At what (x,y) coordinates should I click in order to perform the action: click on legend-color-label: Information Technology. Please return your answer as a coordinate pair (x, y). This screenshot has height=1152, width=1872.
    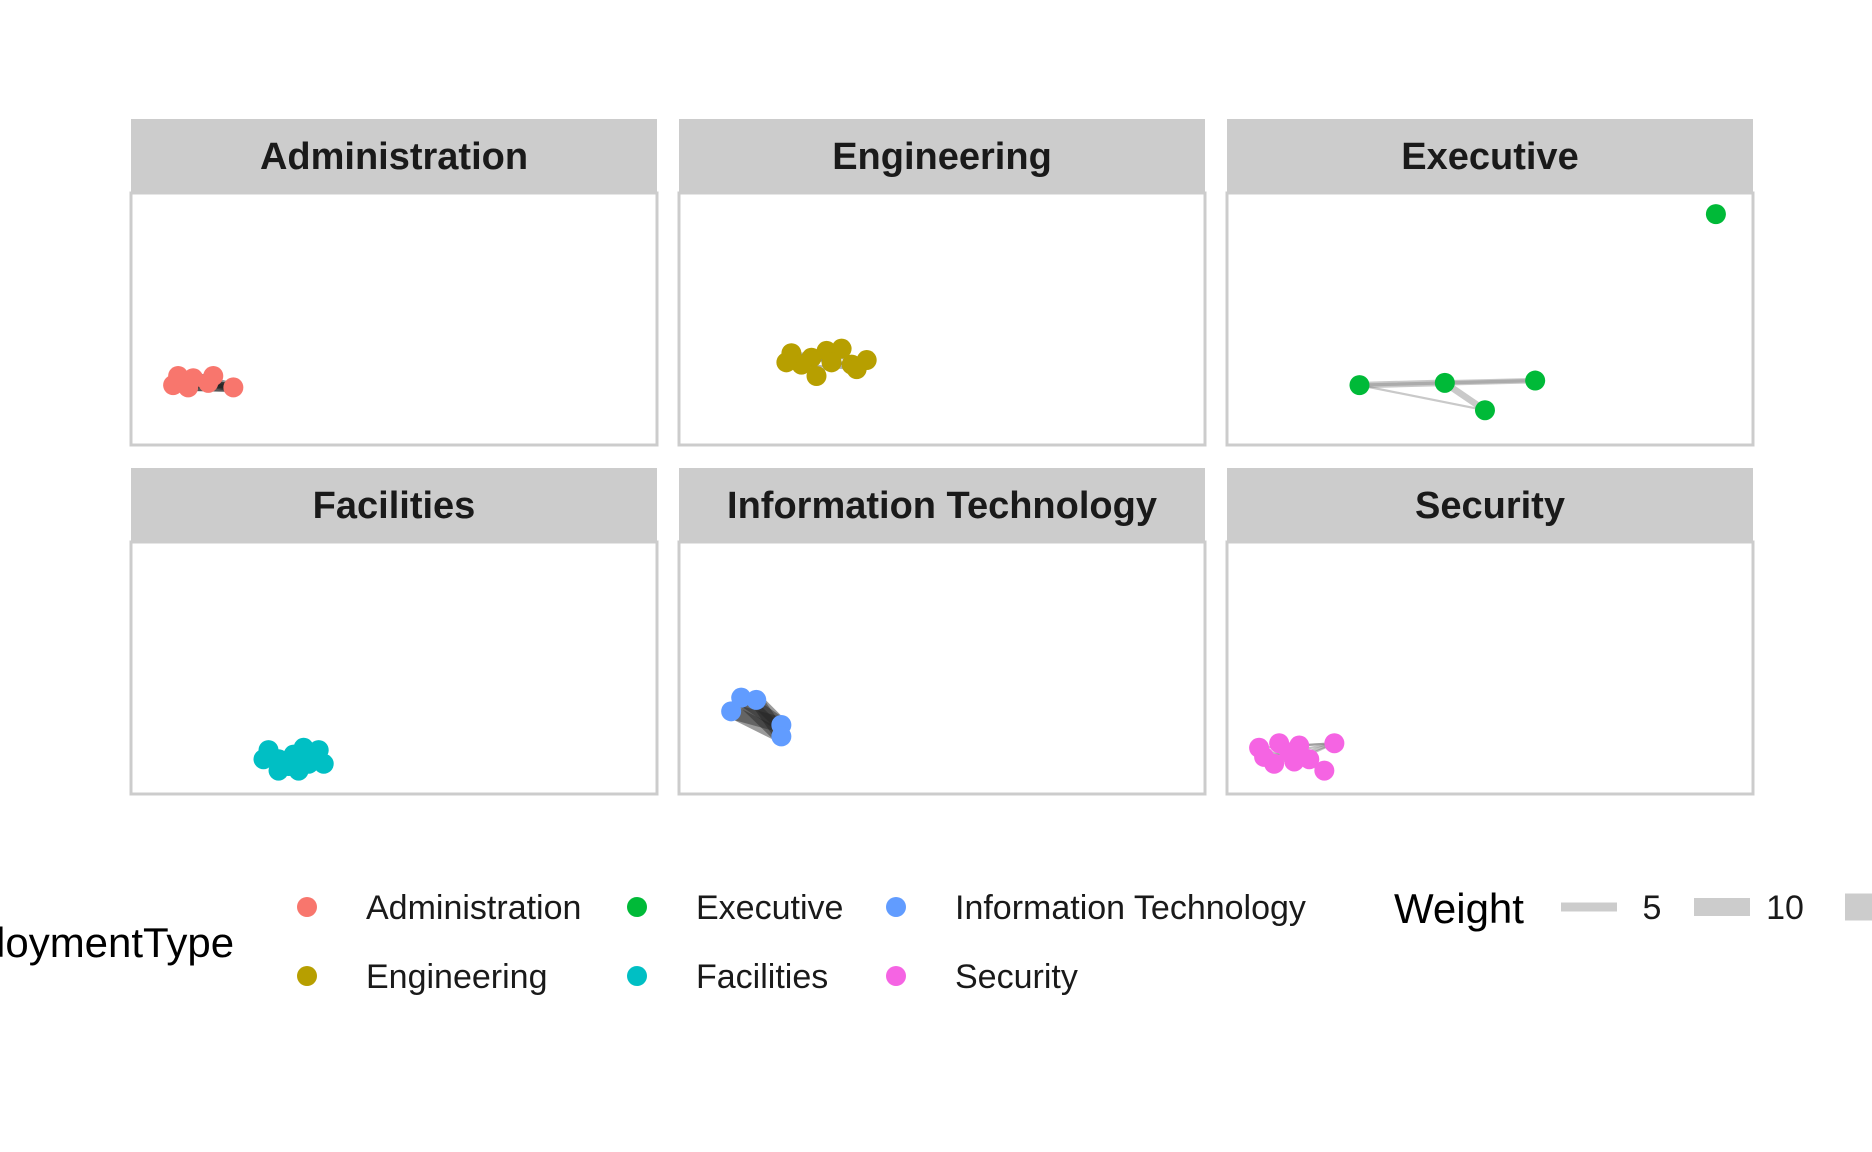
    Looking at the image, I should click on (1130, 908).